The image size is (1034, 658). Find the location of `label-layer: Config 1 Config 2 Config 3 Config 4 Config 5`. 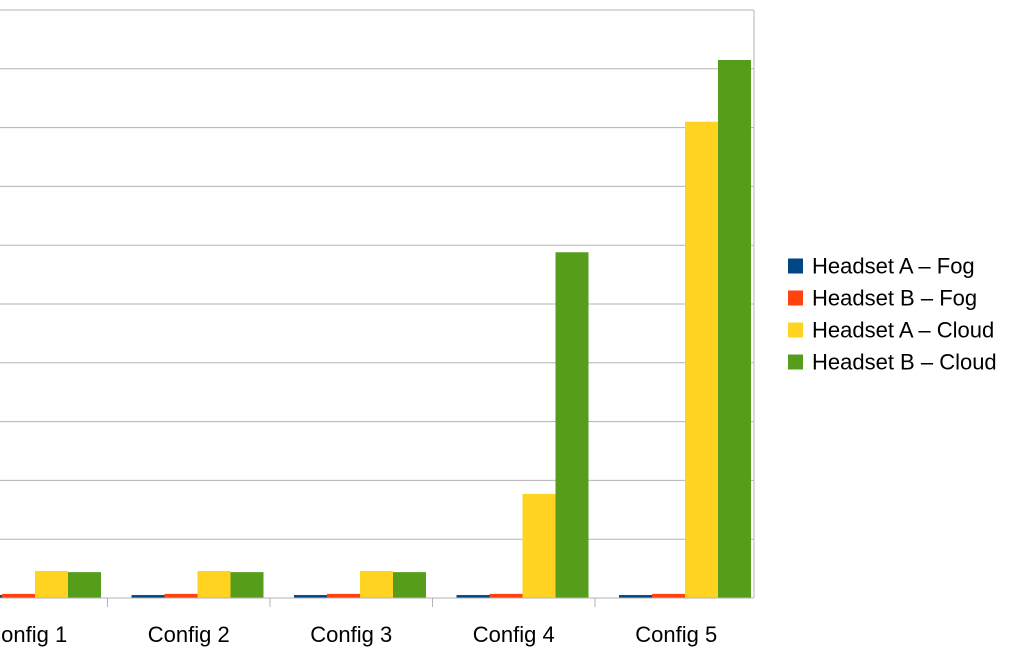

label-layer: Config 1 Config 2 Config 3 Config 4 Config 5 is located at coordinates (358, 634).